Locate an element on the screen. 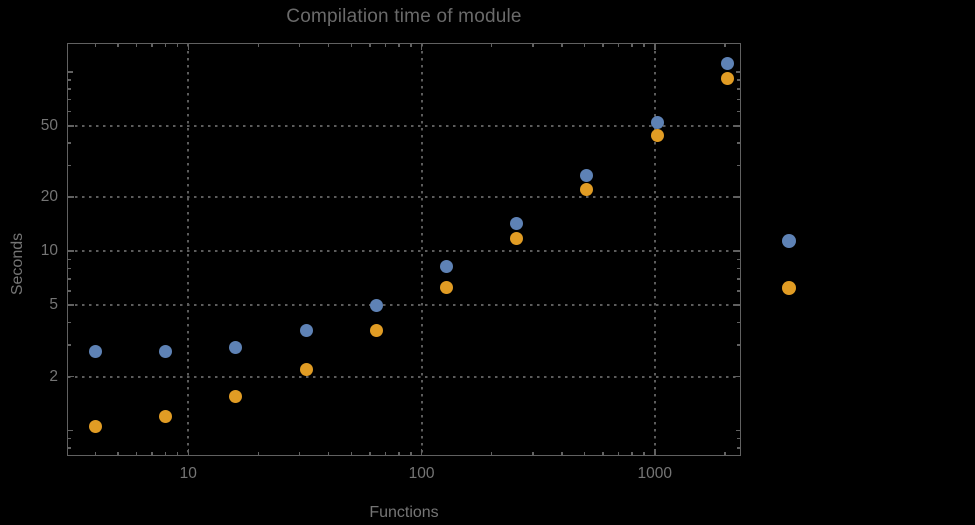  x-tick-label-100: 100 is located at coordinates (421, 473).